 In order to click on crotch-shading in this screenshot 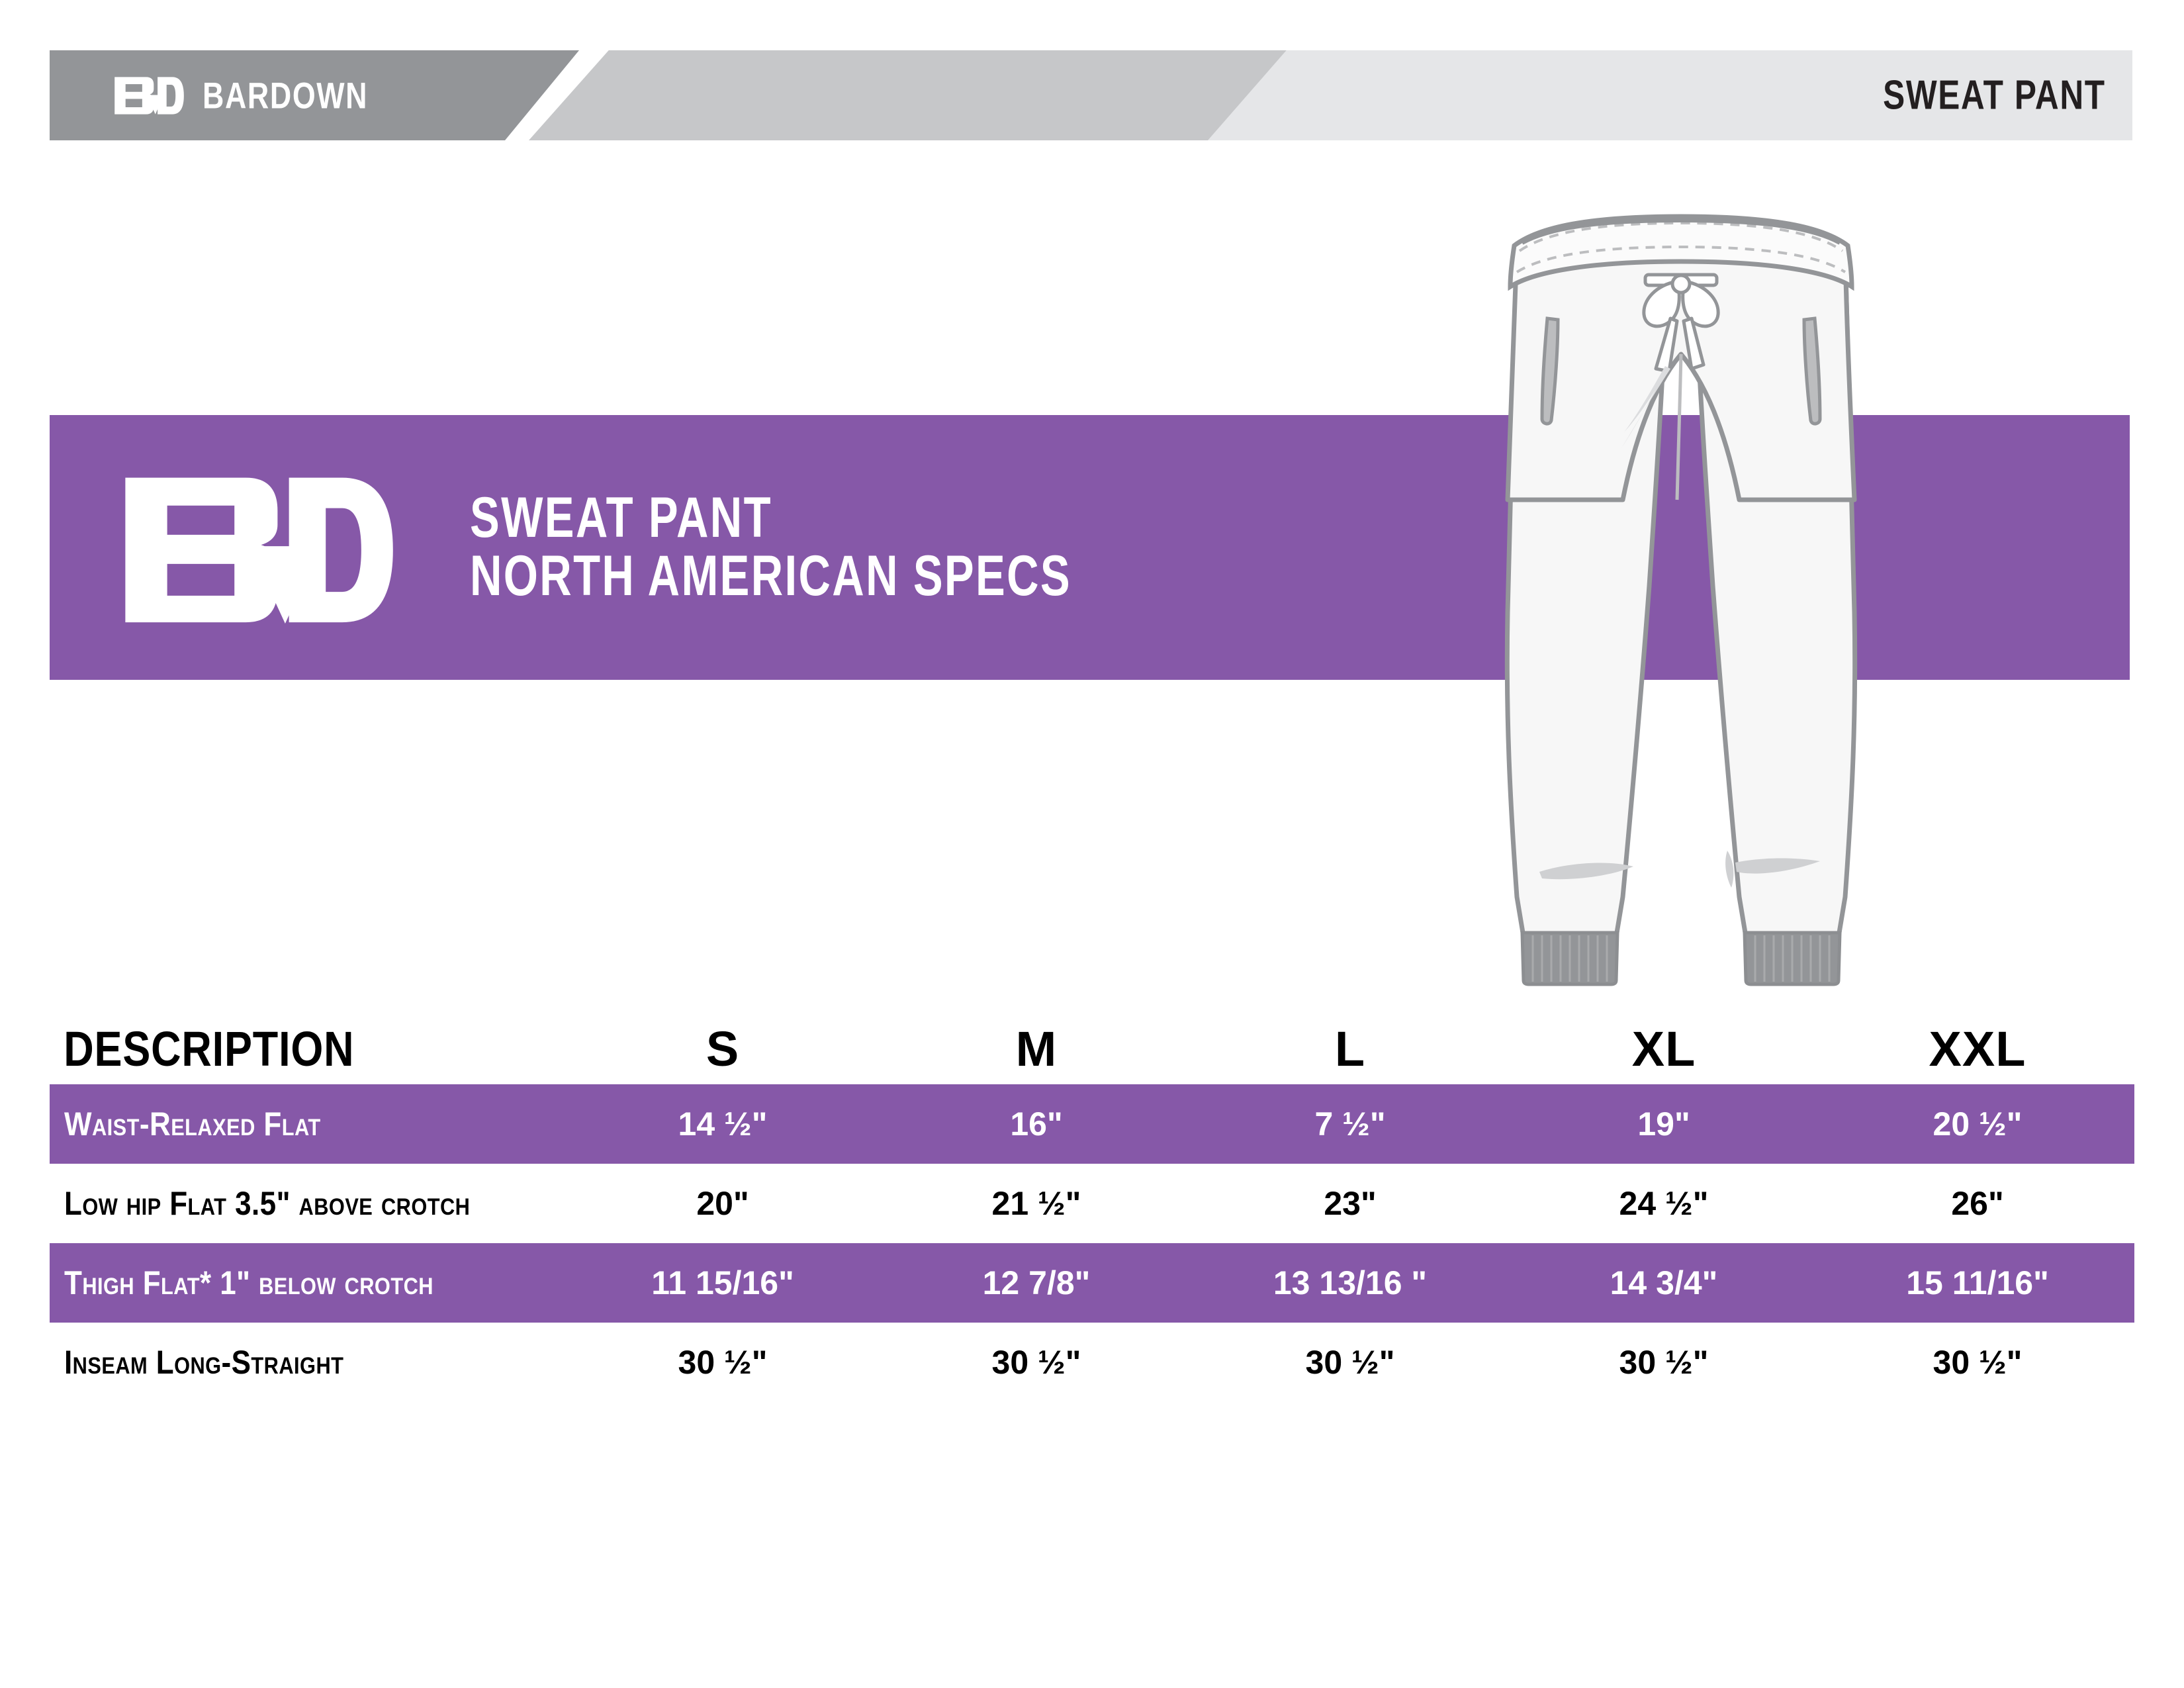, I will do `click(1645, 407)`.